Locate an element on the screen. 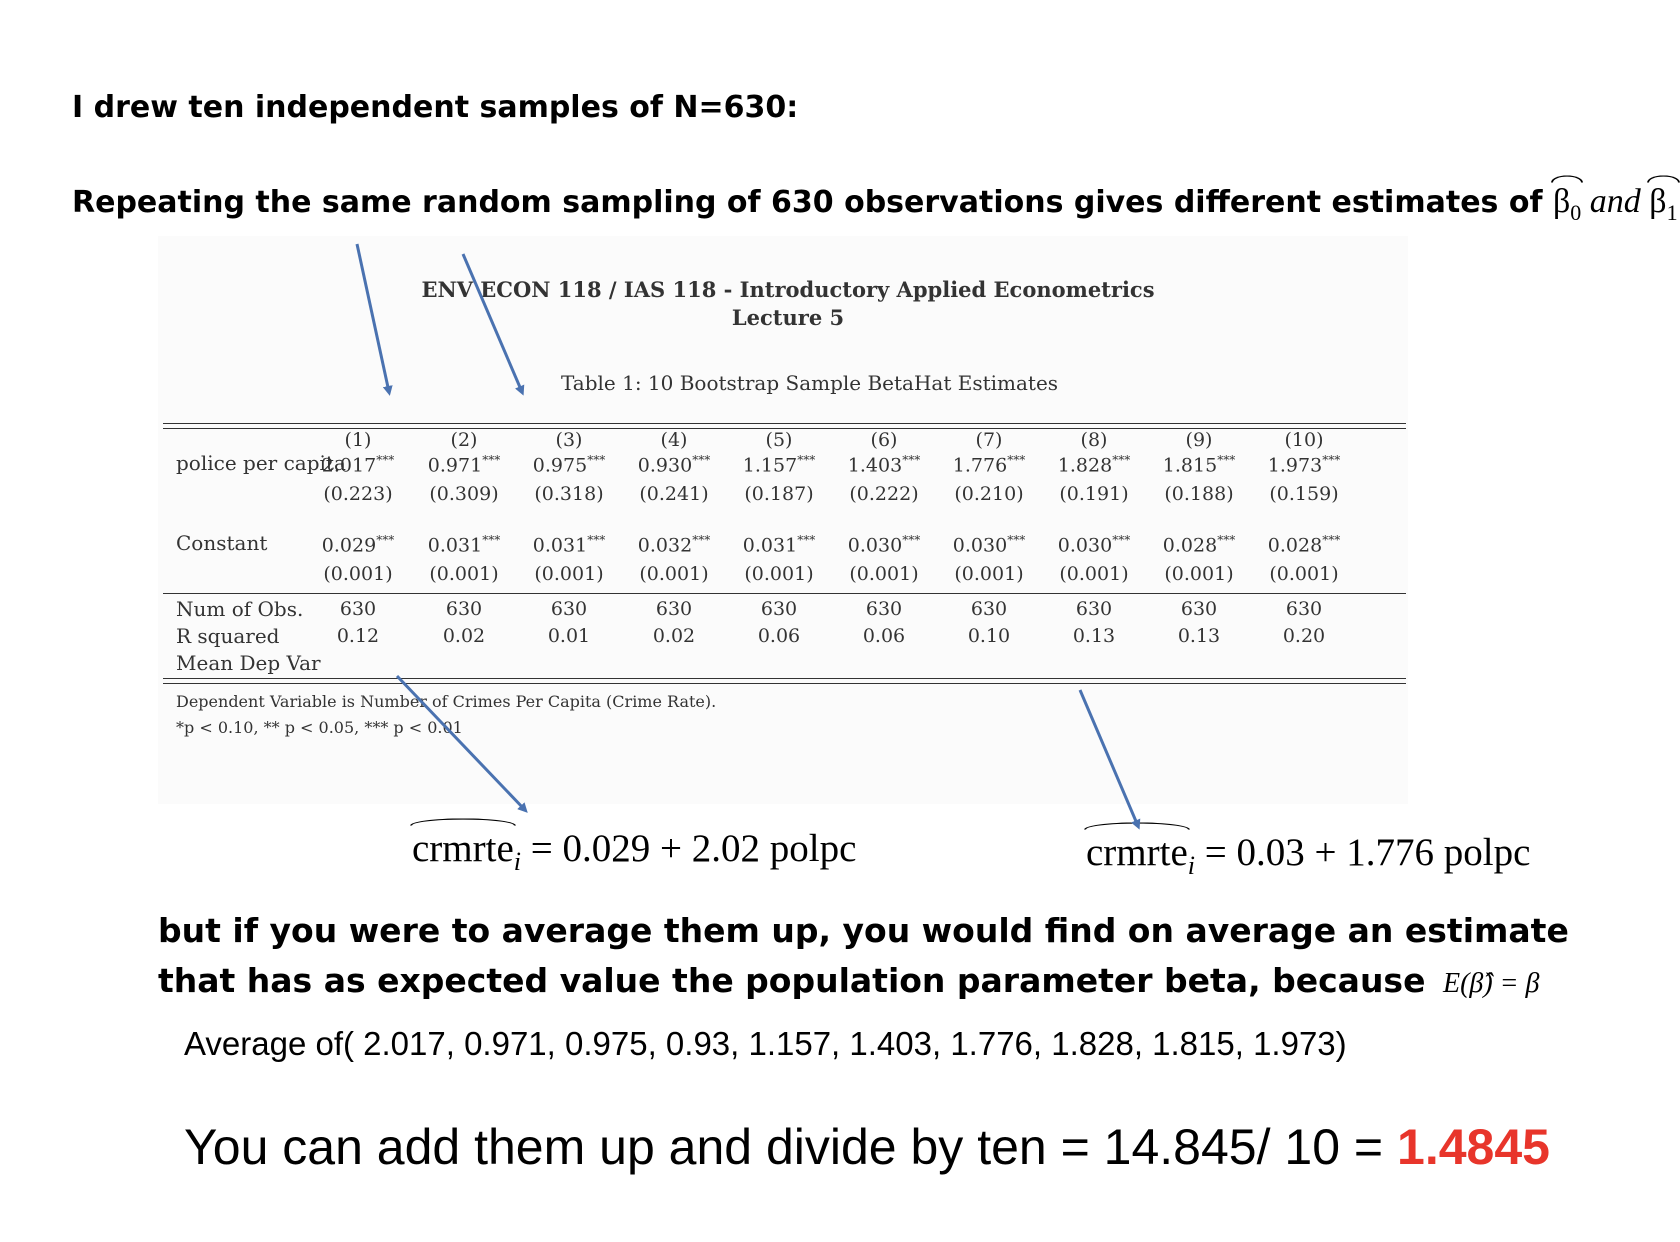 The height and width of the screenshot is (1242, 1680). arrow-to-eq-right is located at coordinates (1109, 759).